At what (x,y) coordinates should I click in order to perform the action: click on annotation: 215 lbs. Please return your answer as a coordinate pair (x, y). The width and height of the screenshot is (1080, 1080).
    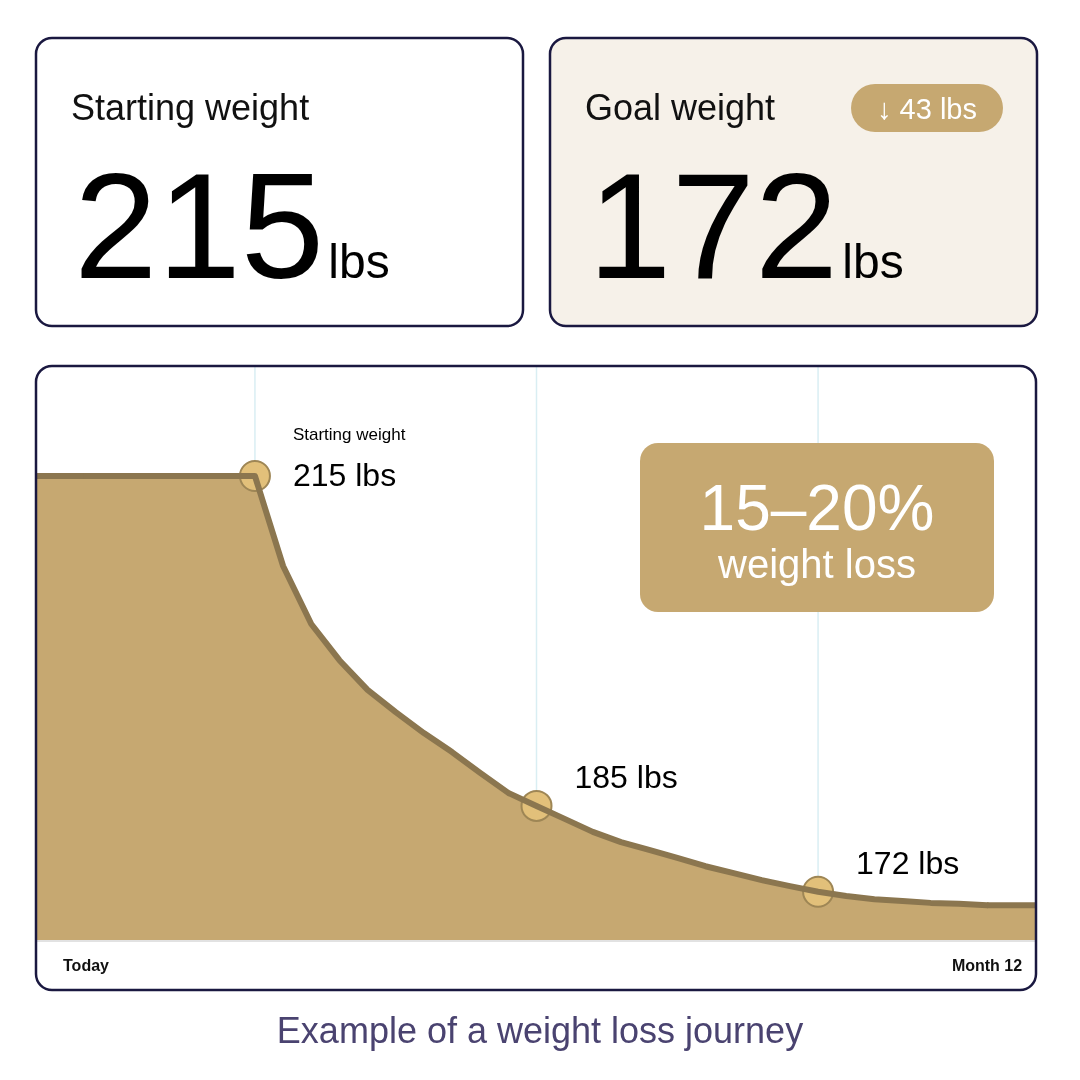
    Looking at the image, I should click on (344, 475).